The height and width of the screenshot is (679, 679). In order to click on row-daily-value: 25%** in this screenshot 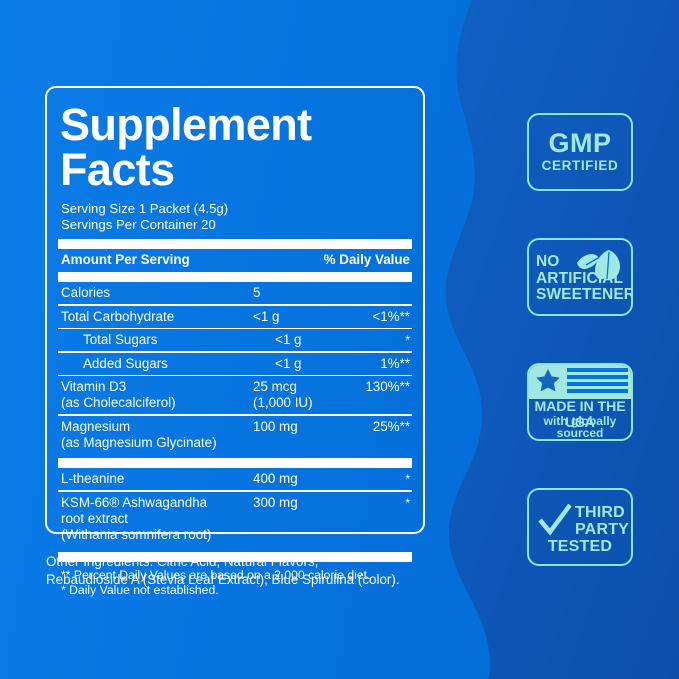, I will do `click(391, 426)`.